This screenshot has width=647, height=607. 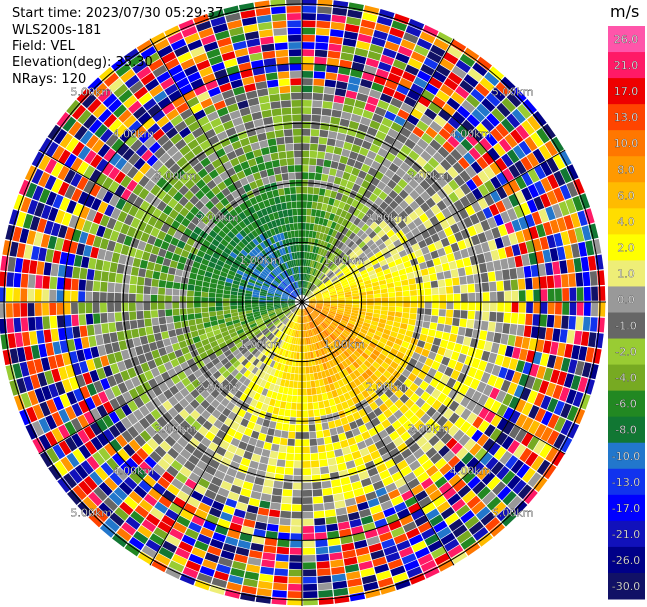 I want to click on ring-label: 4.00km, so click(x=134, y=471).